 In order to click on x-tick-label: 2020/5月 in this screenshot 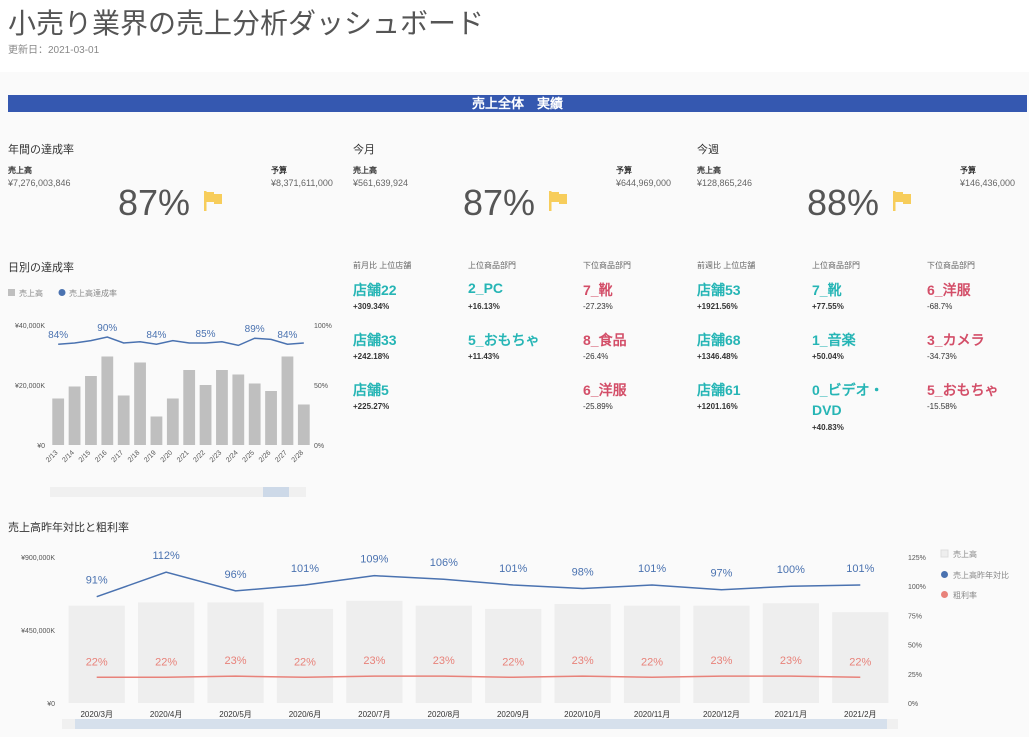, I will do `click(235, 714)`.